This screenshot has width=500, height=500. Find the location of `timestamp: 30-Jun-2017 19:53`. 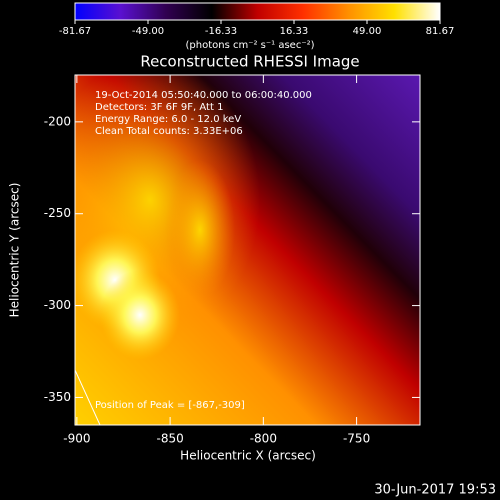

timestamp: 30-Jun-2017 19:53 is located at coordinates (435, 490).